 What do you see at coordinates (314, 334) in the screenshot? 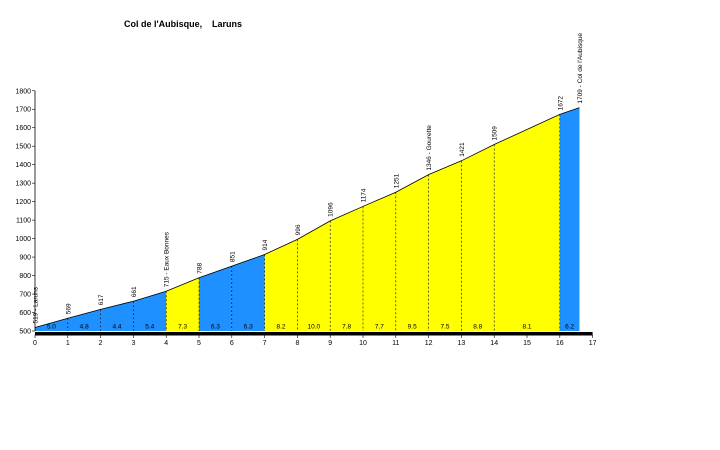
I see `x-axis-bar` at bounding box center [314, 334].